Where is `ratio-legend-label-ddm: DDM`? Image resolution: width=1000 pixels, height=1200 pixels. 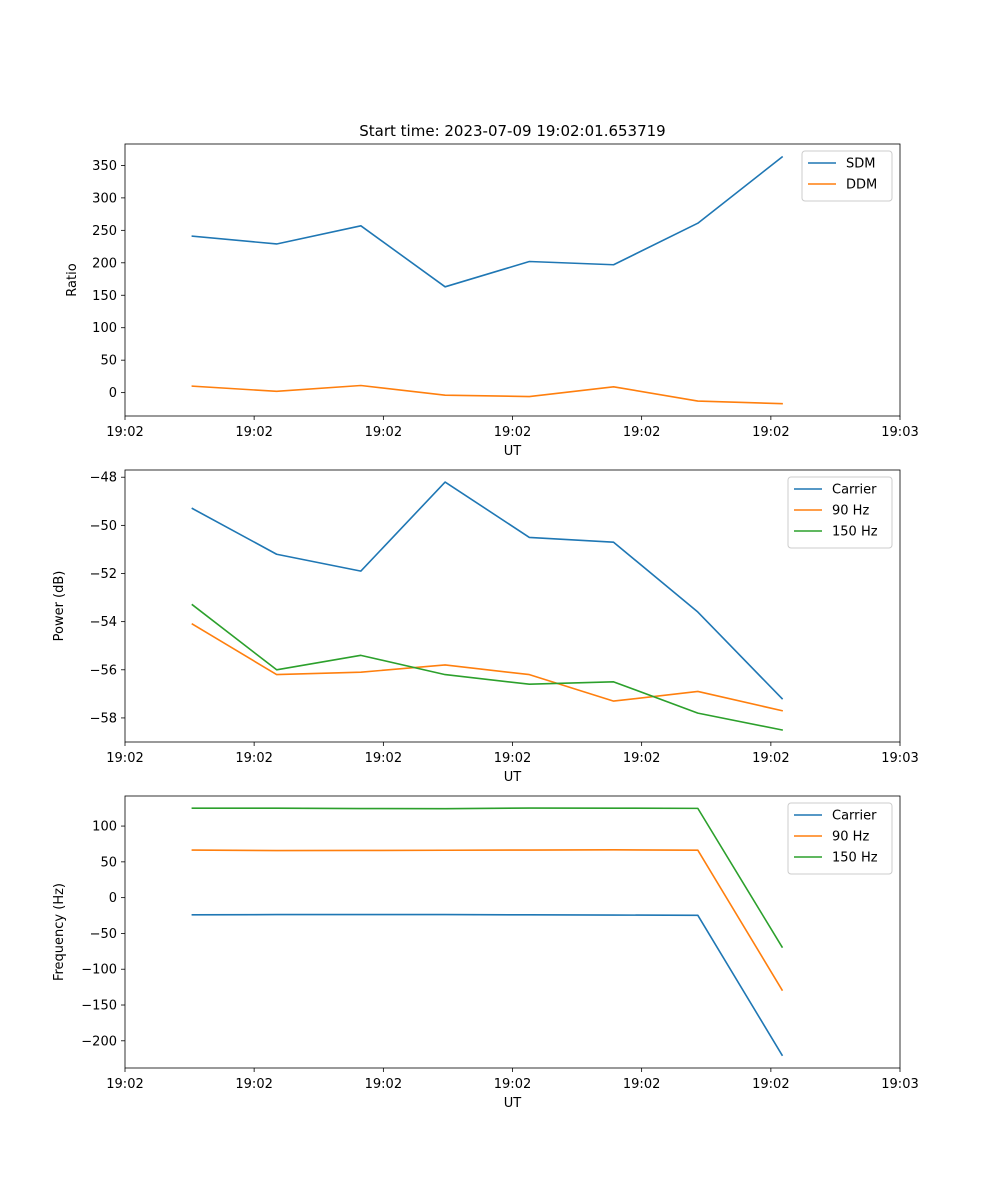
ratio-legend-label-ddm: DDM is located at coordinates (861, 185).